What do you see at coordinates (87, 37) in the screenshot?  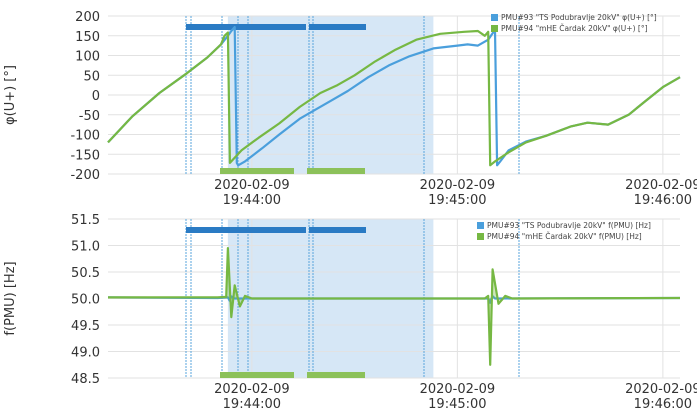 I see `y-tick-label: 150` at bounding box center [87, 37].